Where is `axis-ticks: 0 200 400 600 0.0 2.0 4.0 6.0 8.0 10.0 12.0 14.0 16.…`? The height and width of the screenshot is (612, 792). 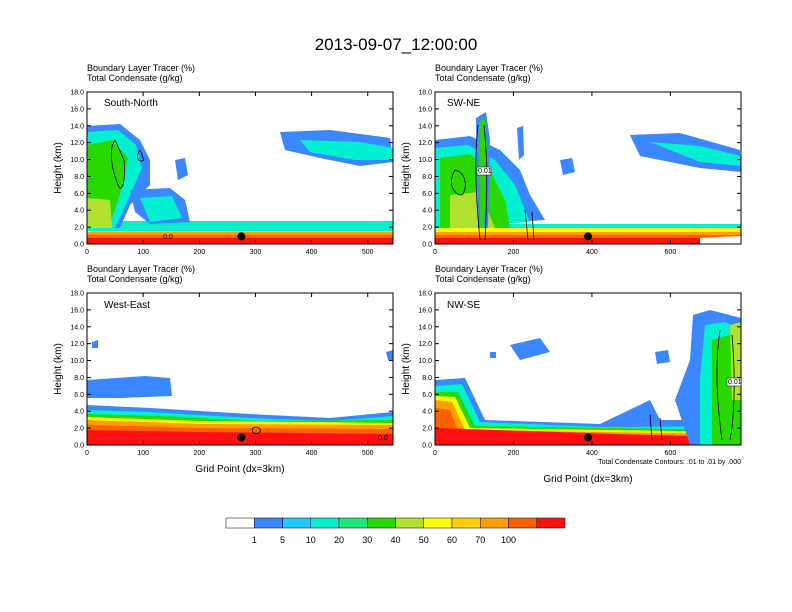 axis-ticks: 0 200 400 600 0.0 2.0 4.0 6.0 8.0 10.0 12.0 14.0 16.… is located at coordinates (579, 374).